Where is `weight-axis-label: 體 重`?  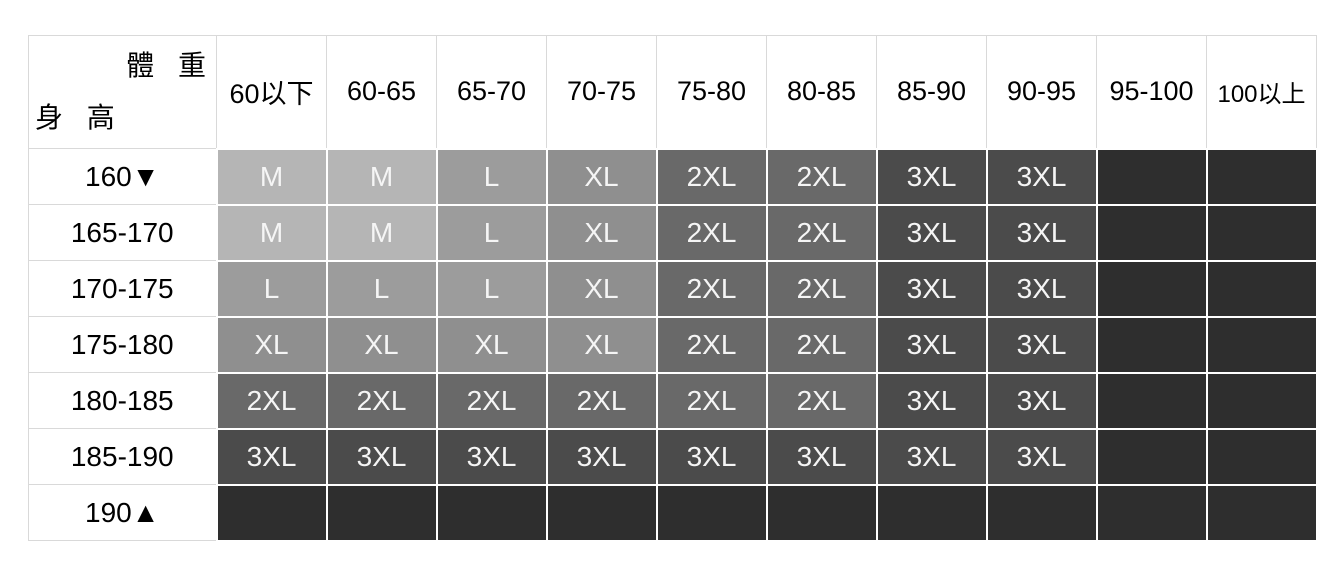 weight-axis-label: 體 重 is located at coordinates (166, 65).